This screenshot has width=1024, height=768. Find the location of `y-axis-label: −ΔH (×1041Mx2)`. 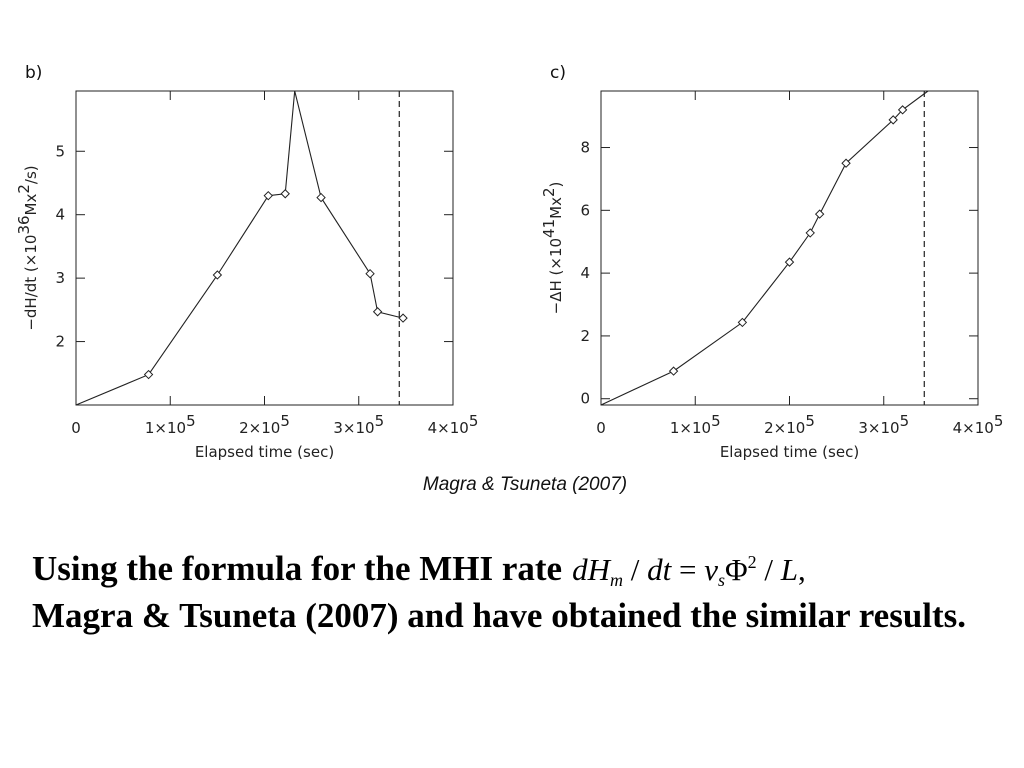

y-axis-label: −ΔH (×1041Mx2) is located at coordinates (552, 248).